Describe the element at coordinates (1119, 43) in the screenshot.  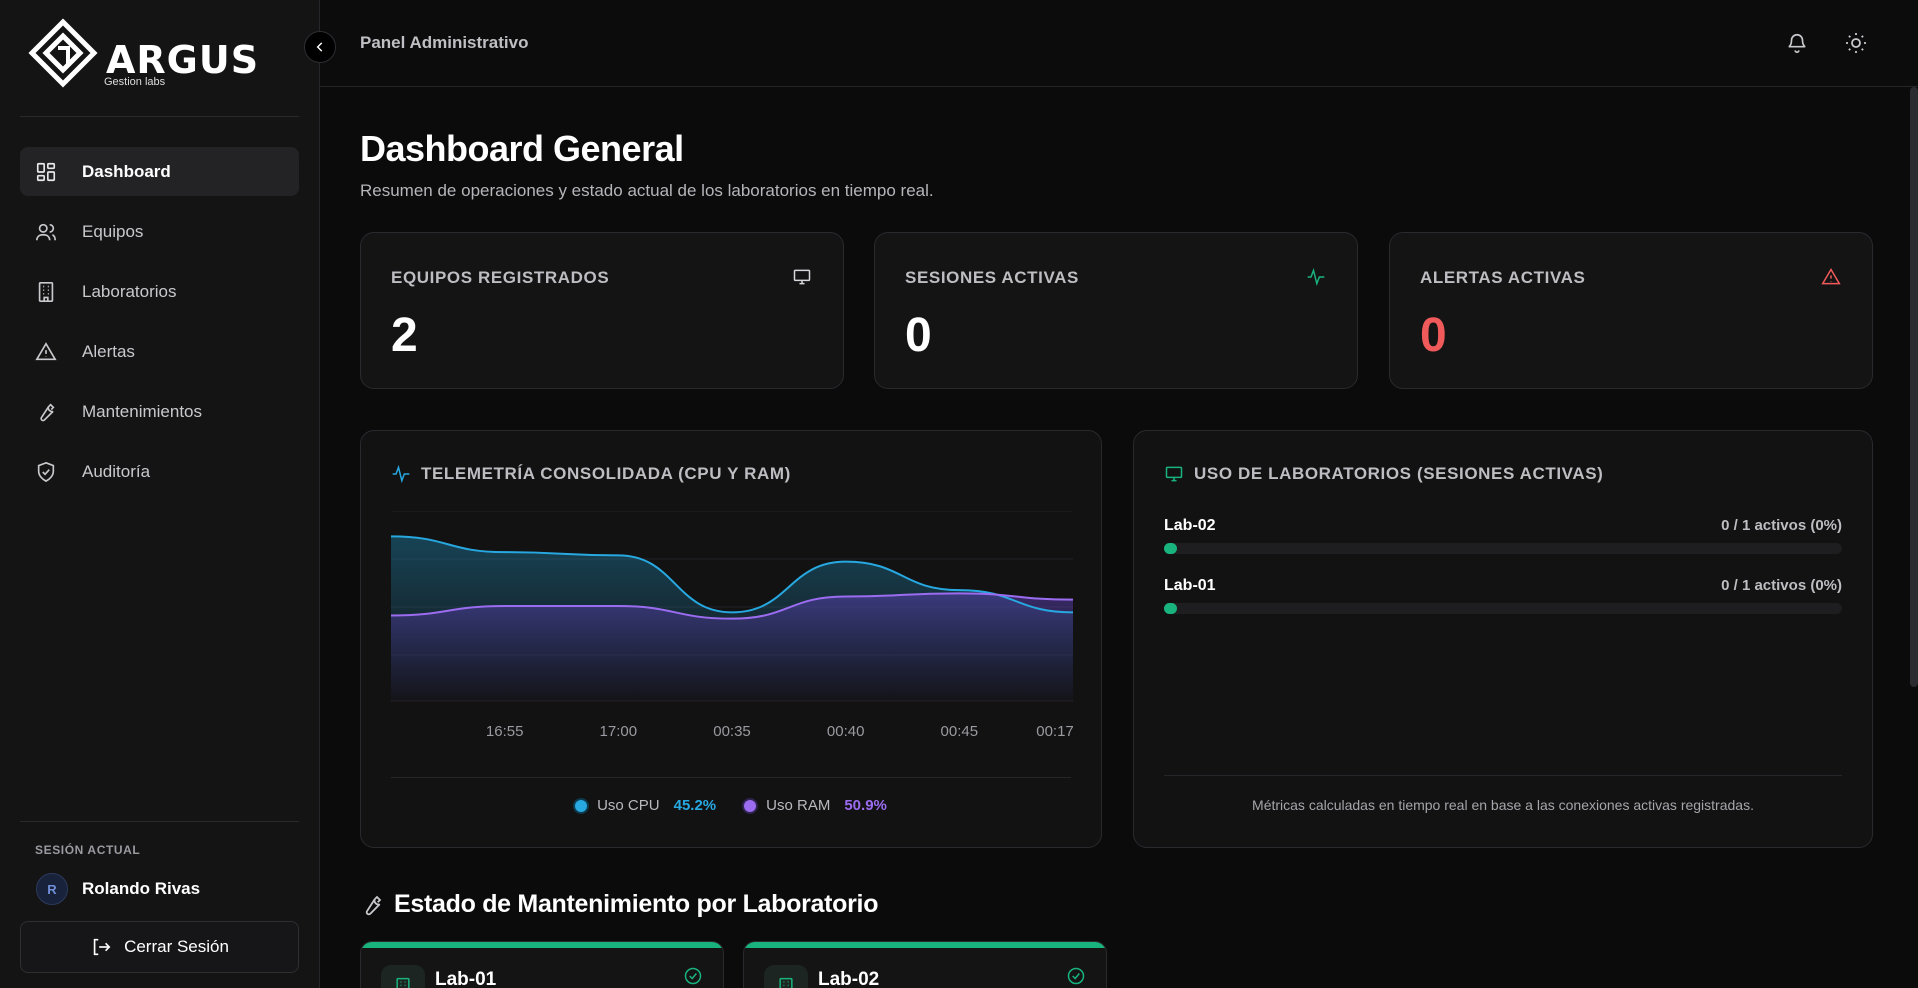
I see `top-bar: Panel Administrativo` at that location.